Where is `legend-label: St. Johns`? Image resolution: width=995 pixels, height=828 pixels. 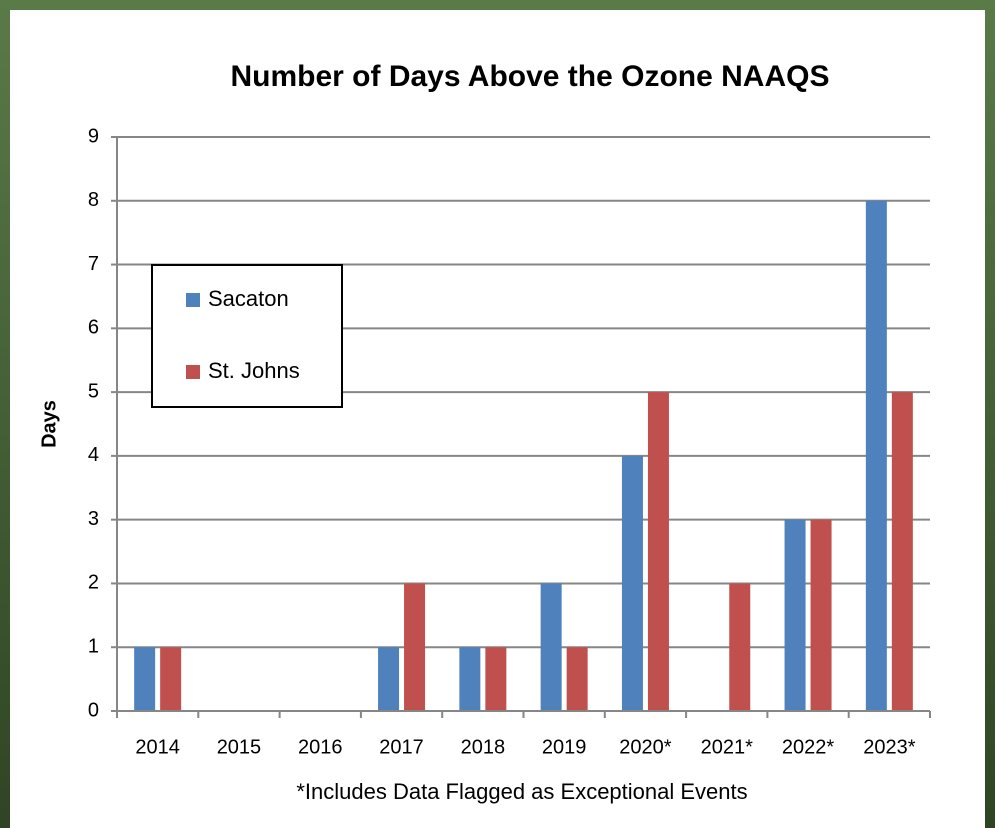 legend-label: St. Johns is located at coordinates (254, 370).